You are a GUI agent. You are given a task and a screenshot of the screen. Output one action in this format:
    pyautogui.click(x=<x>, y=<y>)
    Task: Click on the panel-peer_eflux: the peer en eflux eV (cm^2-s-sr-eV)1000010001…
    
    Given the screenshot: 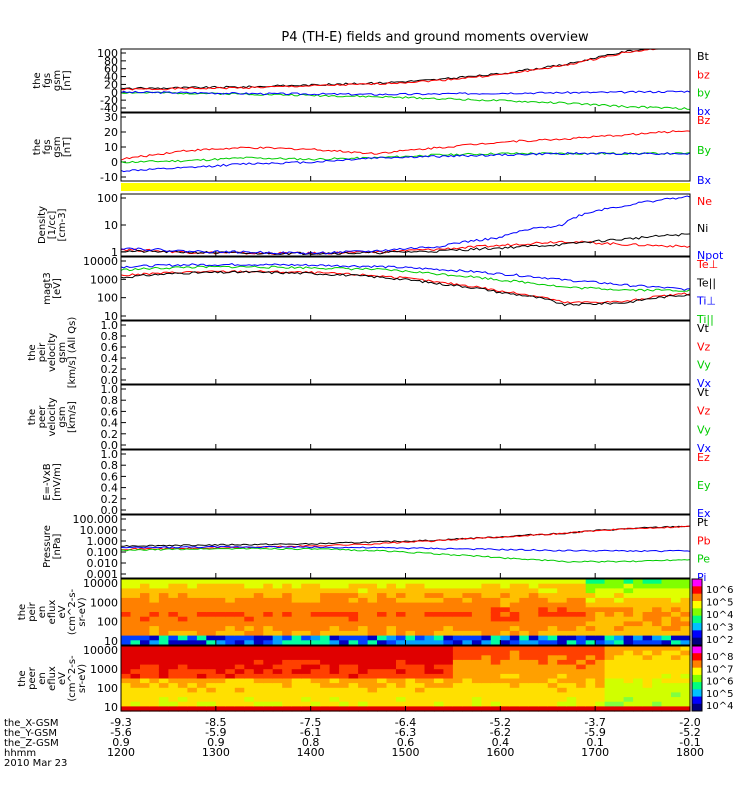 What is the action you would take?
    pyautogui.click(x=375, y=679)
    